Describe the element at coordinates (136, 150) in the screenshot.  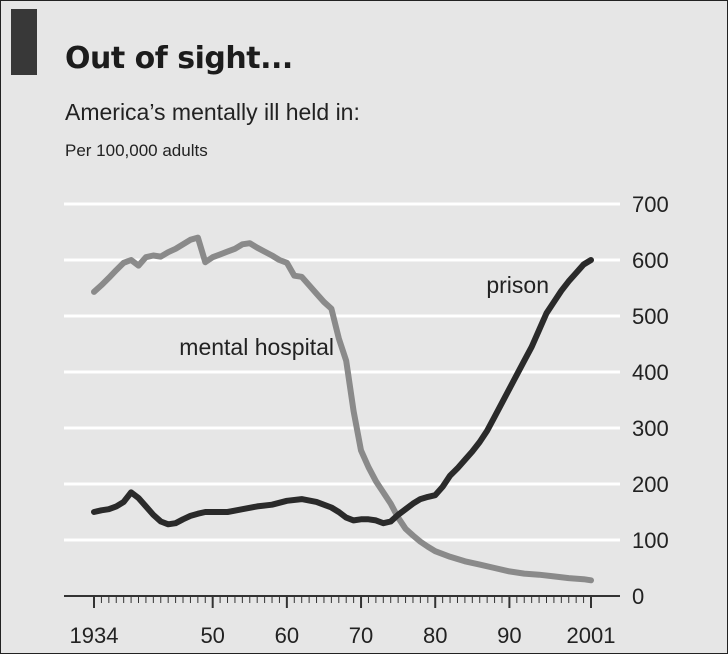
I see `unit-label: Per 100,000 adults` at that location.